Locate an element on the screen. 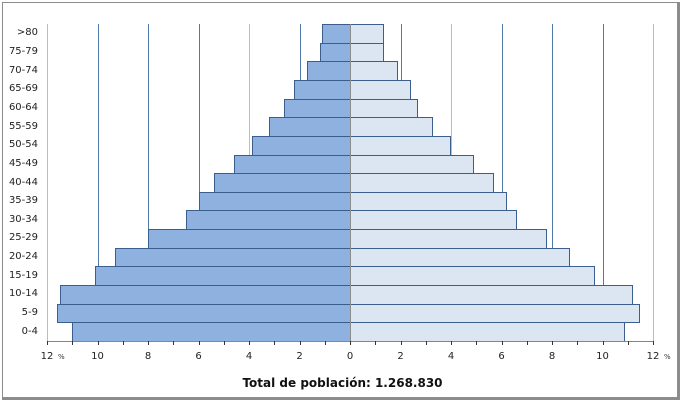  category-label: 65-69 is located at coordinates (23, 89).